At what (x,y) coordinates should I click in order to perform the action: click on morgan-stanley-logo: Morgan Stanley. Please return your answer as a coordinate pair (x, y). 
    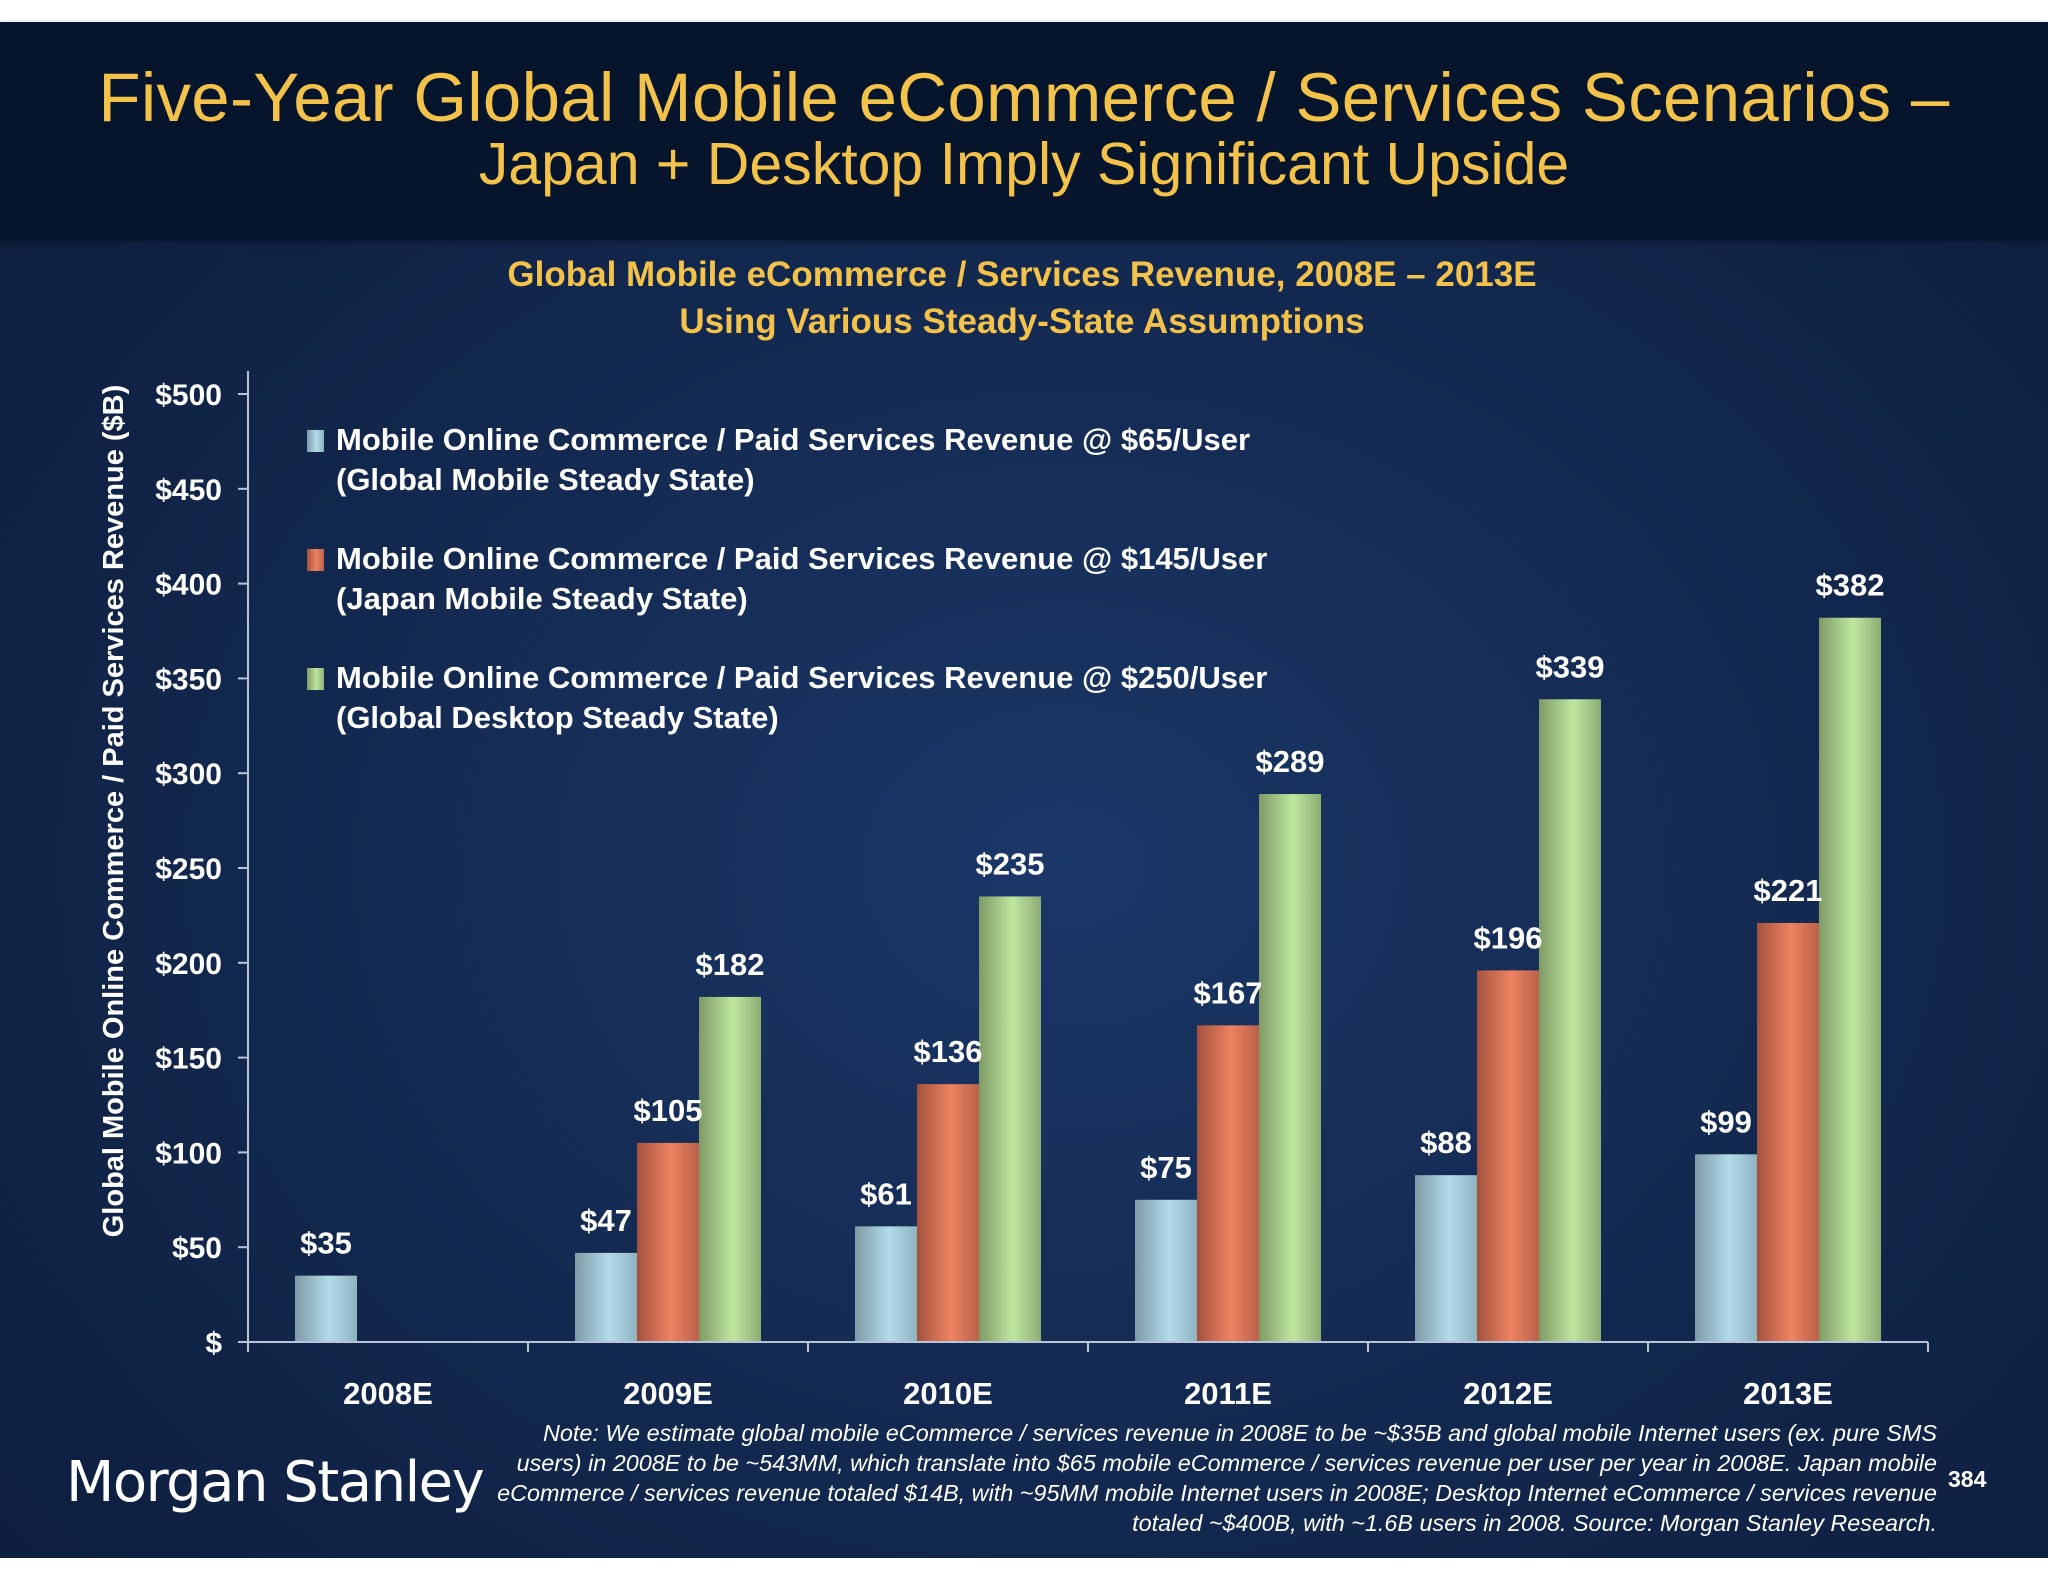
    Looking at the image, I should click on (275, 1482).